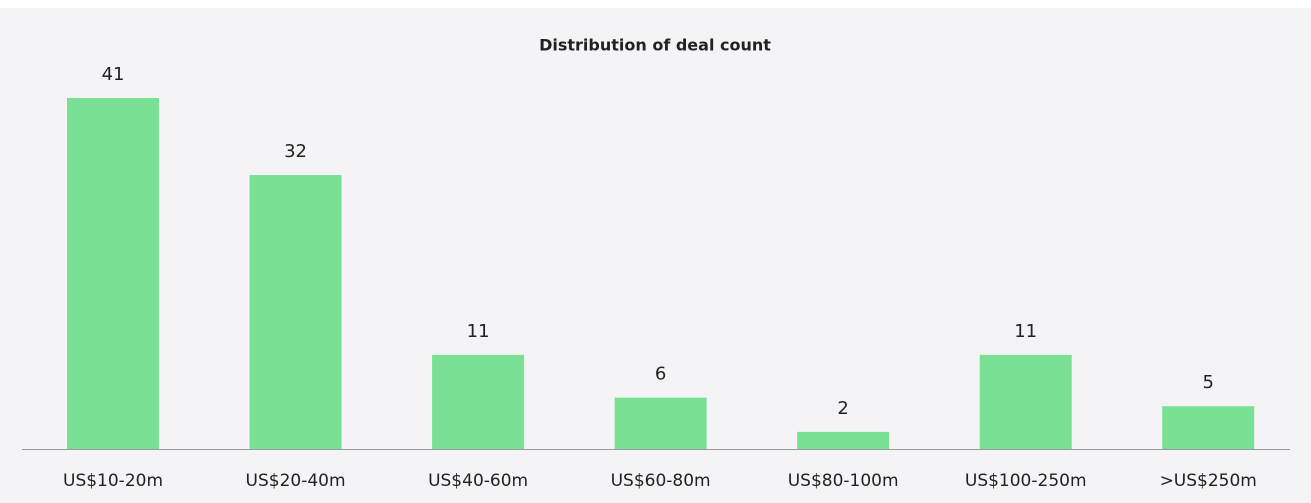  What do you see at coordinates (1208, 481) in the screenshot?
I see `x-tick-label: >US$250m` at bounding box center [1208, 481].